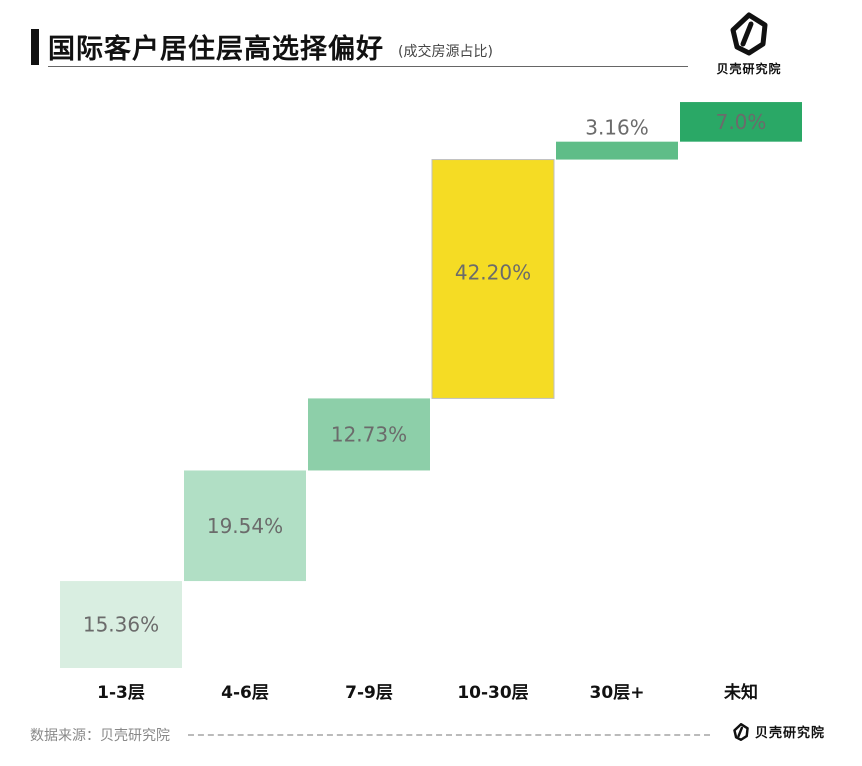  Describe the element at coordinates (100, 736) in the screenshot. I see `data-source: 数据来源：贝壳研究院` at that location.